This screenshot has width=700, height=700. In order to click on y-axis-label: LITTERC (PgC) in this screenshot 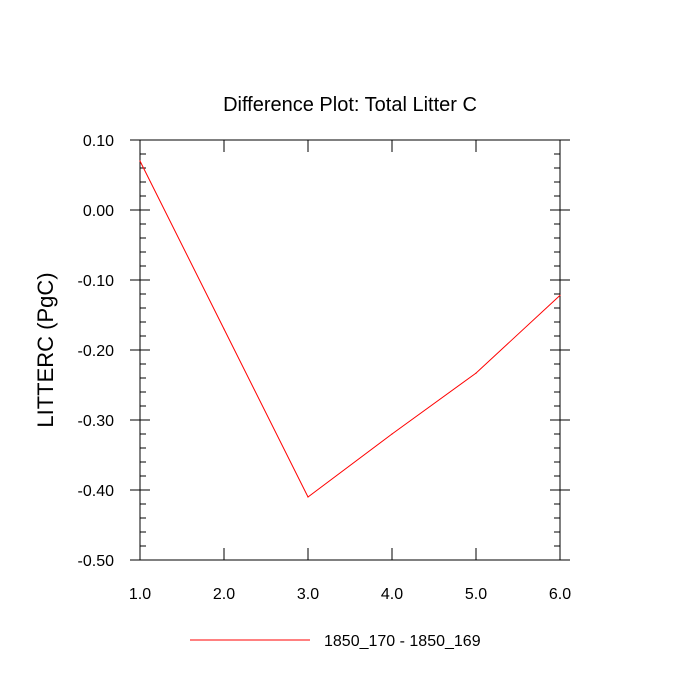, I will do `click(45, 349)`.